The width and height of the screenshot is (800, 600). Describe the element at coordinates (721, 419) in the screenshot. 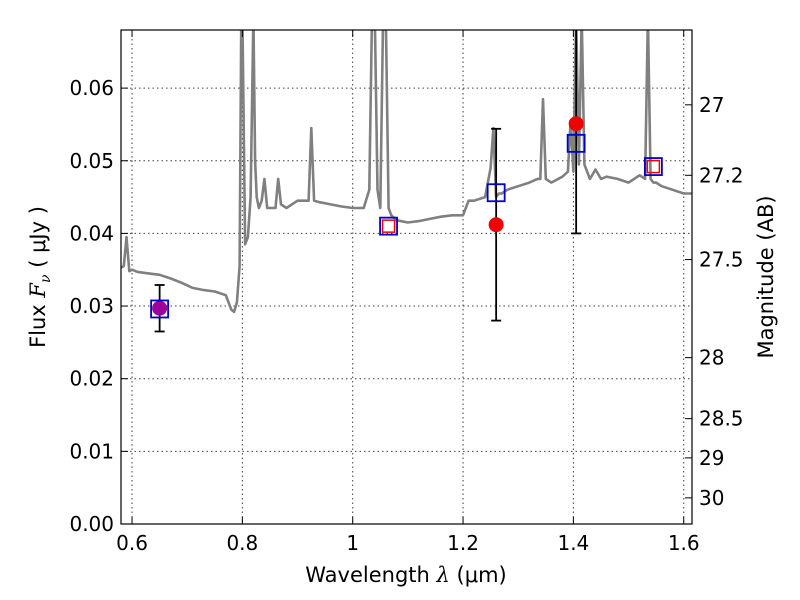

I see `y2-tick-label: 28.5` at that location.